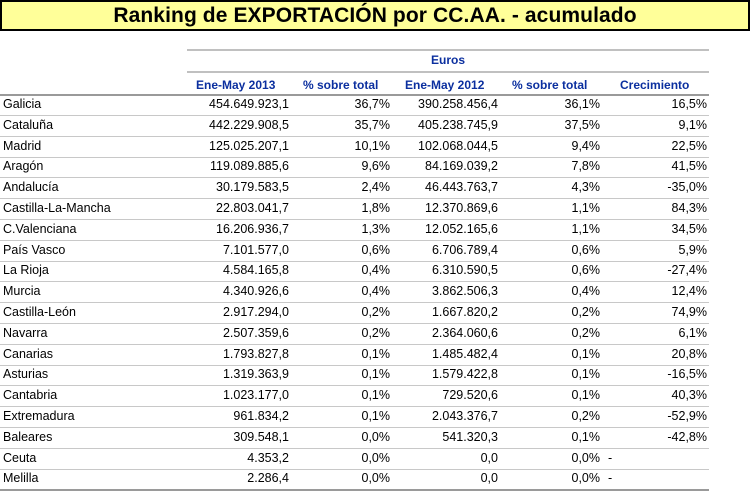 Image resolution: width=750 pixels, height=494 pixels. I want to click on growth-cell: -16,5%, so click(687, 374).